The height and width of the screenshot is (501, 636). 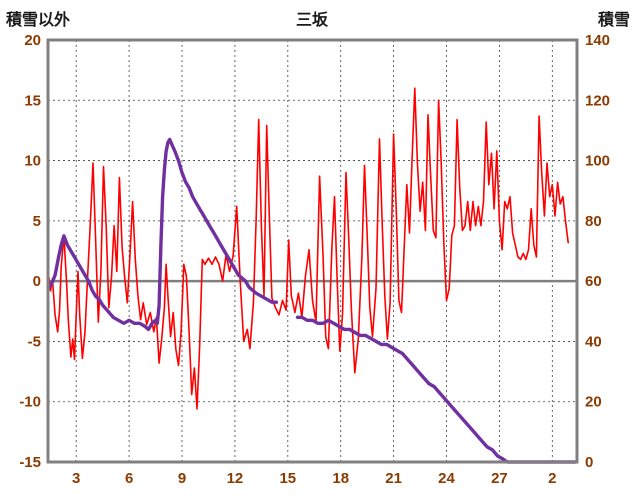 What do you see at coordinates (593, 402) in the screenshot?
I see `y-tick-label-right: 20` at bounding box center [593, 402].